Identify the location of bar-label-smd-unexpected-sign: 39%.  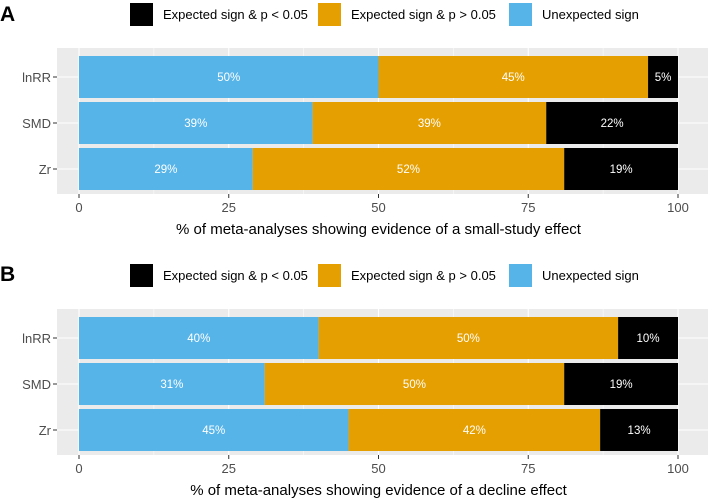
(195, 124).